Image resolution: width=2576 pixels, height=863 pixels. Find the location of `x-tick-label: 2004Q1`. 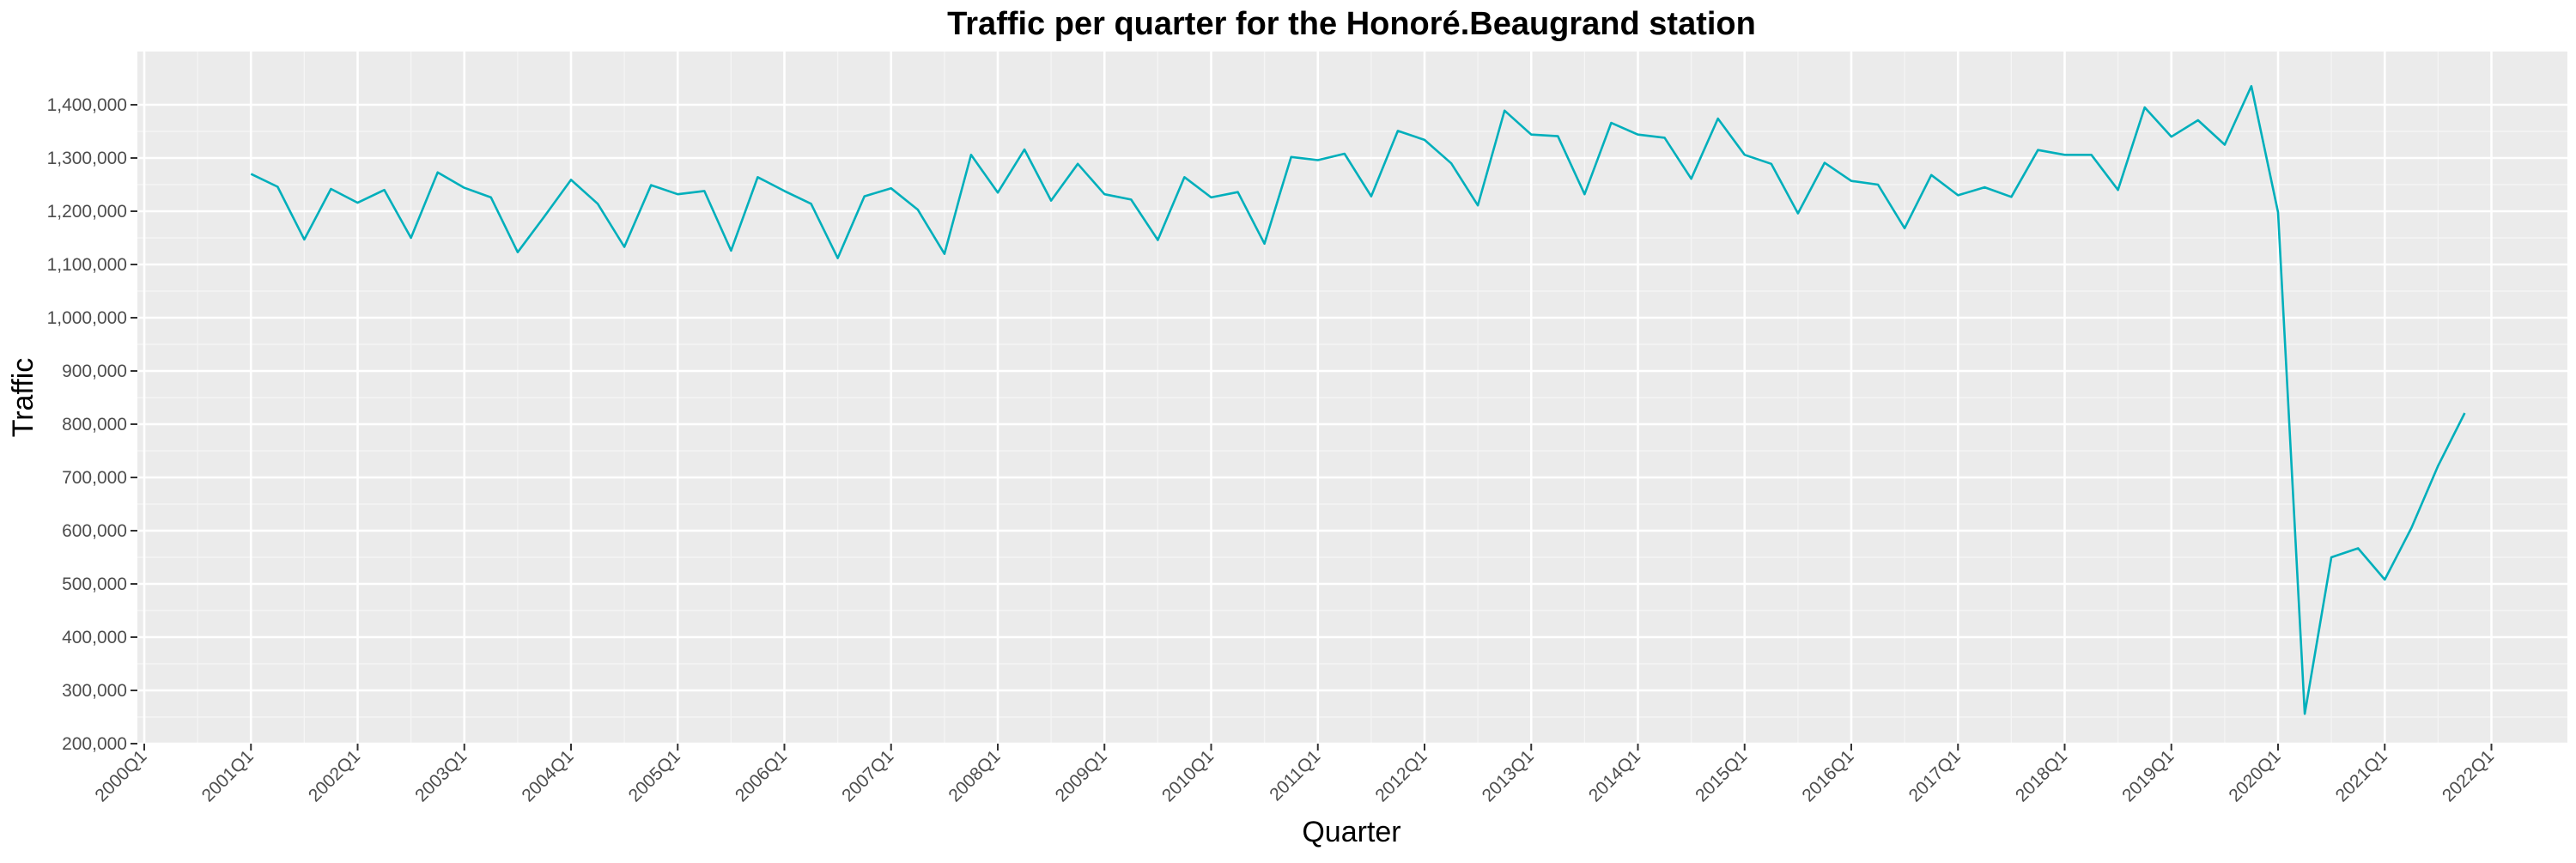

x-tick-label: 2004Q1 is located at coordinates (547, 776).